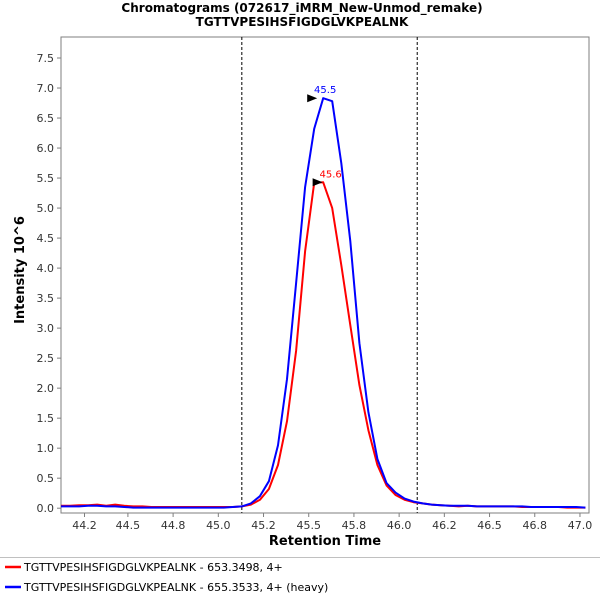 The width and height of the screenshot is (600, 600). What do you see at coordinates (46, 358) in the screenshot?
I see `y-tick-label: 2.5` at bounding box center [46, 358].